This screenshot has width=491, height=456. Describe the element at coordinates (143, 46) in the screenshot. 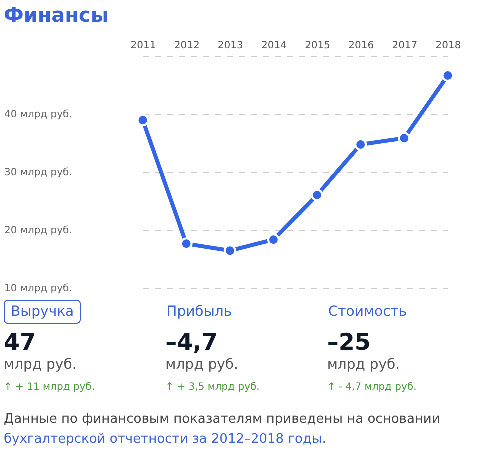

I see `x-tick-label: 2011` at that location.